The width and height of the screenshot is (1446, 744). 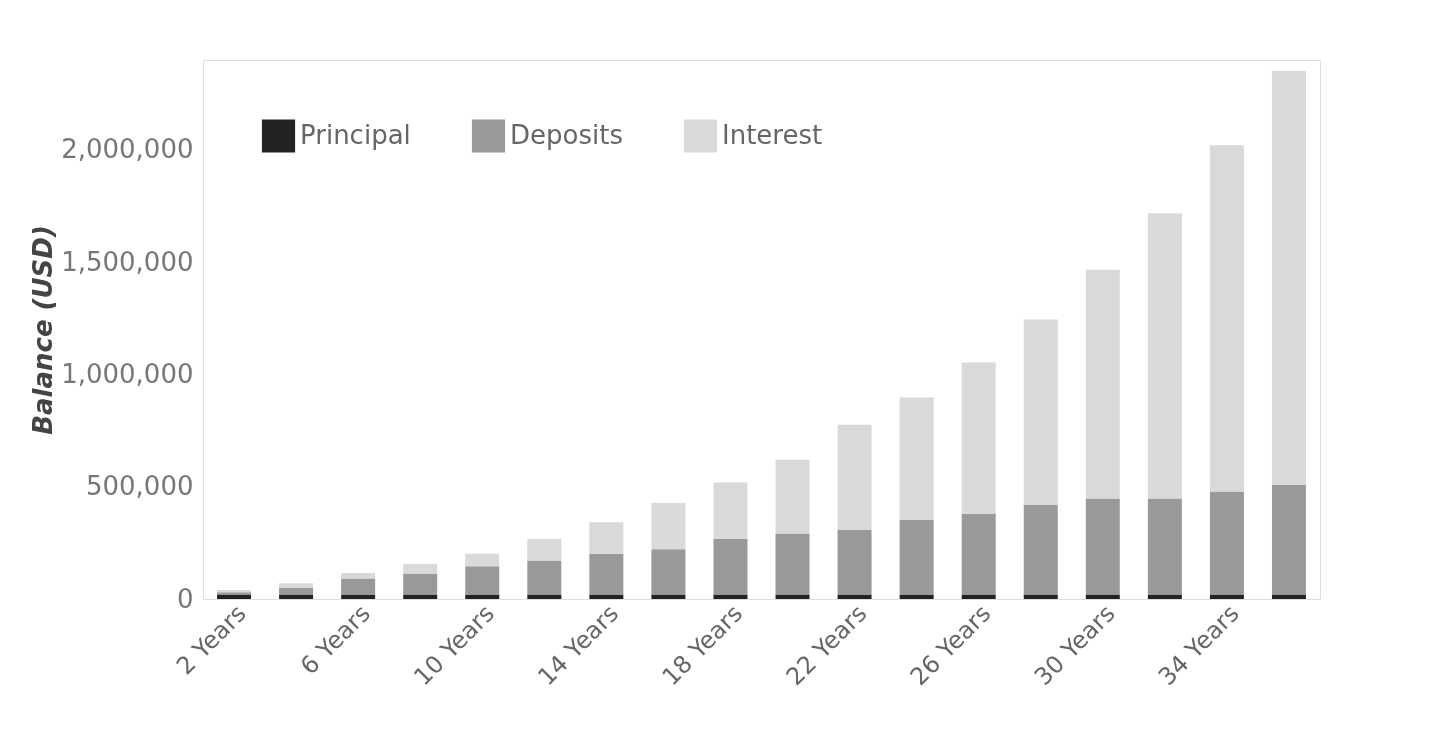 What do you see at coordinates (185, 598) in the screenshot?
I see `y-tick-label: 0` at bounding box center [185, 598].